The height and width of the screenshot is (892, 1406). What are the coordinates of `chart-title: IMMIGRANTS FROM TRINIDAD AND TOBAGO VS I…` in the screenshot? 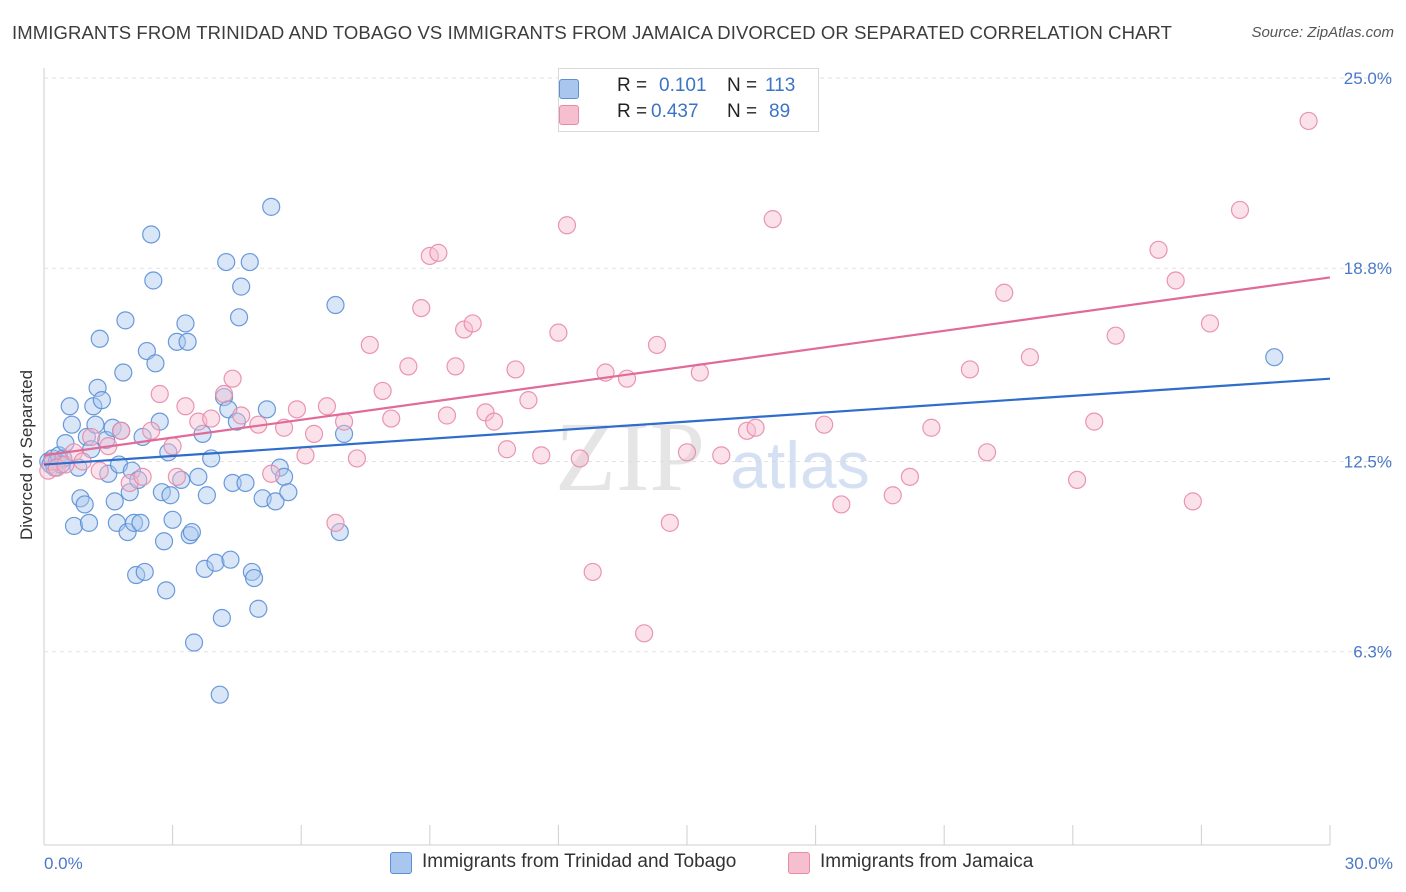 It's located at (592, 32).